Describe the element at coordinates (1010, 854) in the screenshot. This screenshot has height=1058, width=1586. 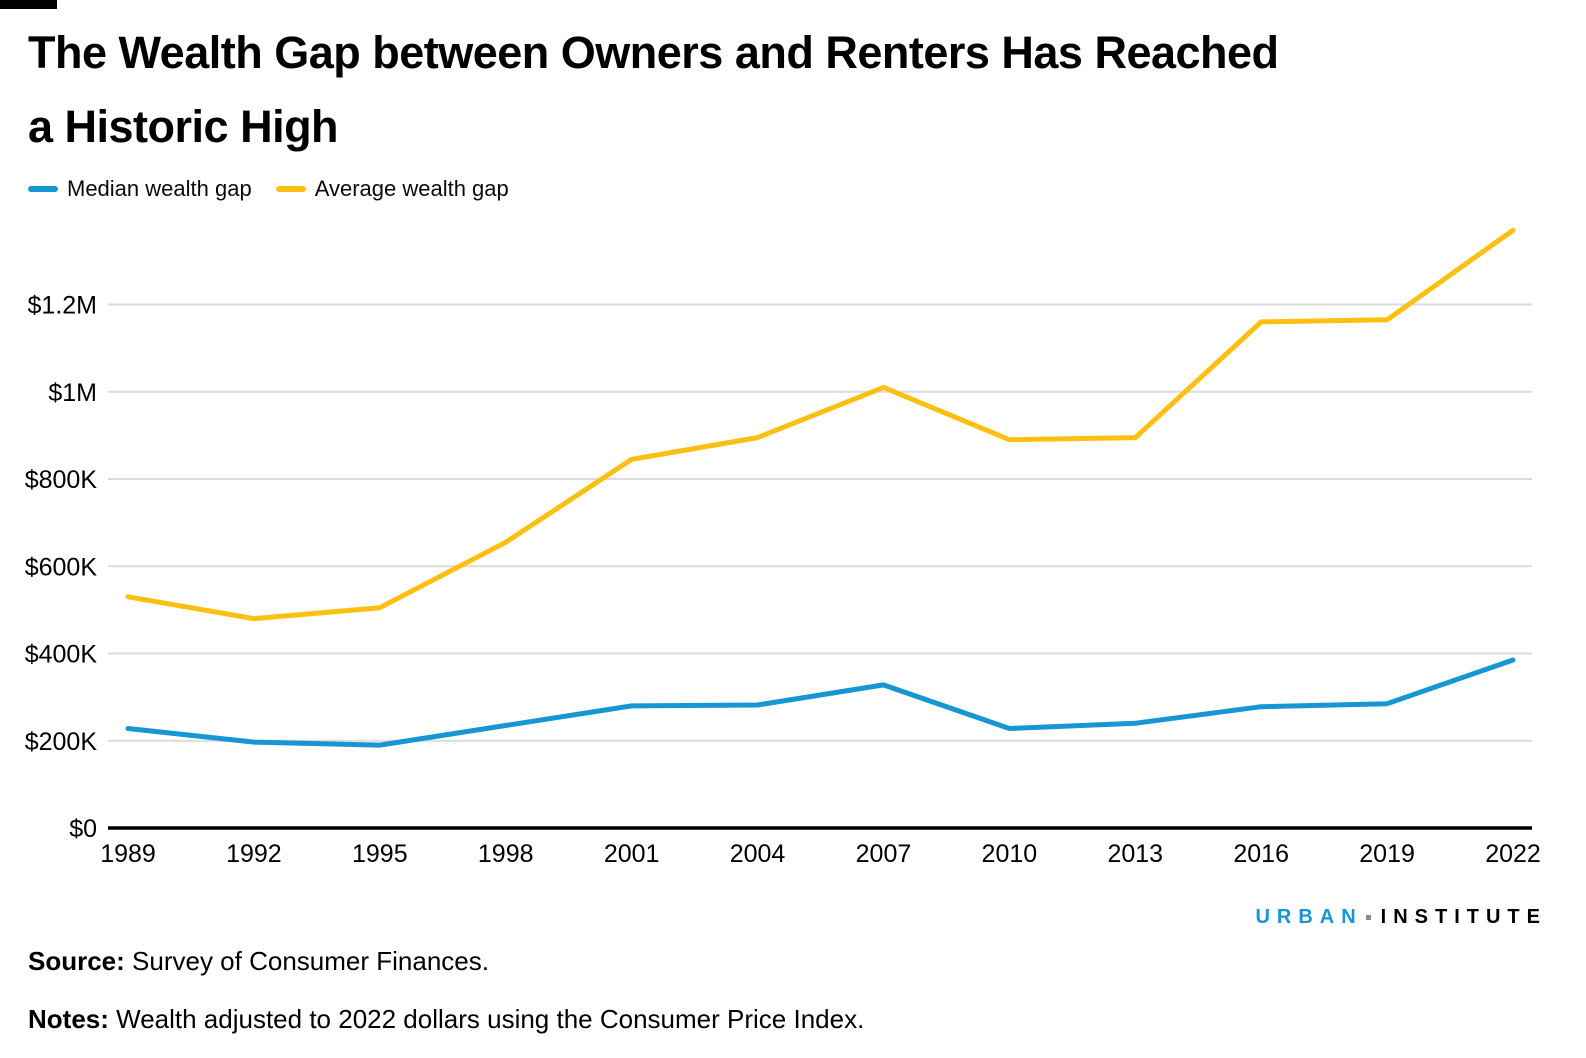
I see `x-axis-tick-label: 2010` at that location.